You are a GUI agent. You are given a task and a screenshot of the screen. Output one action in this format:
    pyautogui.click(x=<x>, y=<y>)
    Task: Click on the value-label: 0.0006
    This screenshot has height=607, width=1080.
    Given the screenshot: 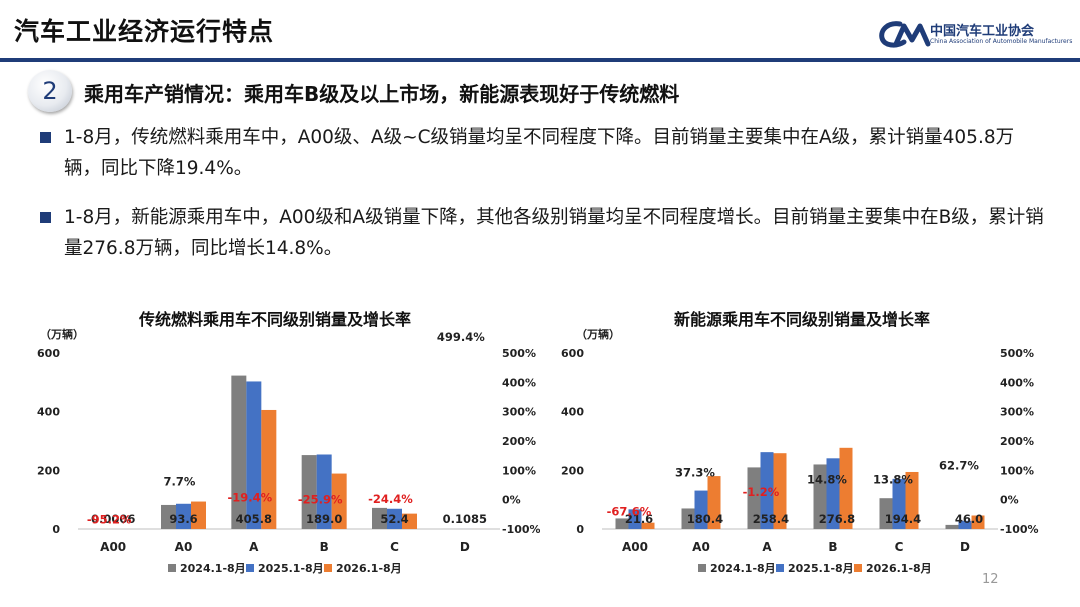 What is the action you would take?
    pyautogui.click(x=113, y=519)
    